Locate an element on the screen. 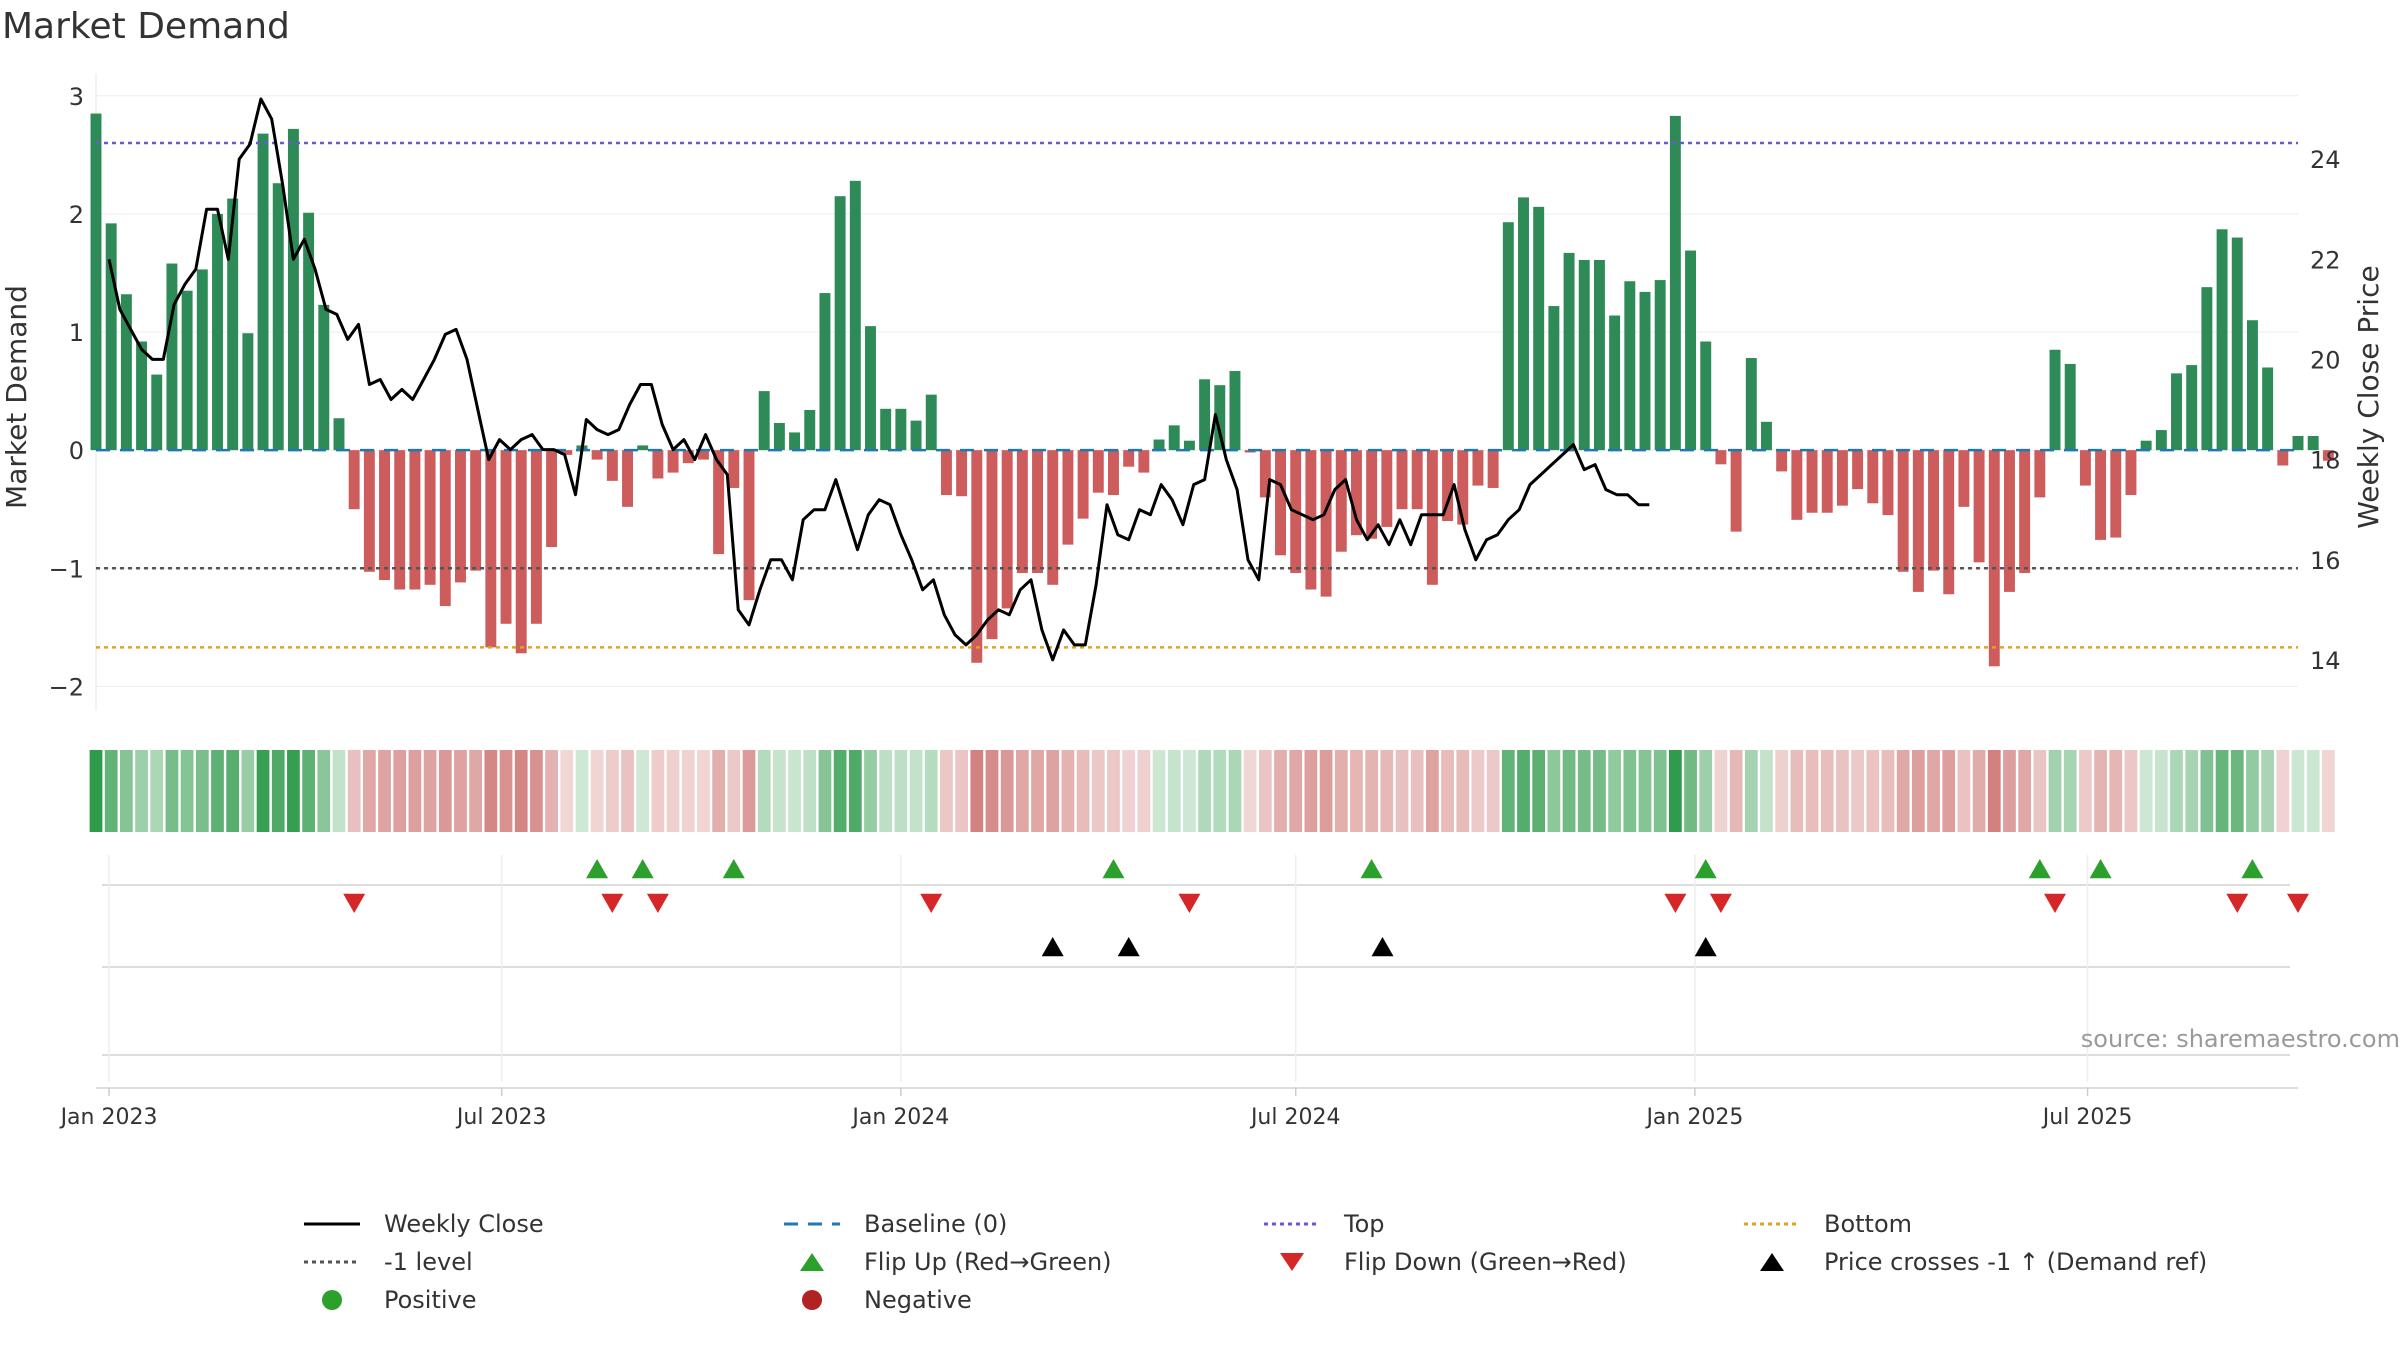  legend-label: Positive is located at coordinates (430, 1300).